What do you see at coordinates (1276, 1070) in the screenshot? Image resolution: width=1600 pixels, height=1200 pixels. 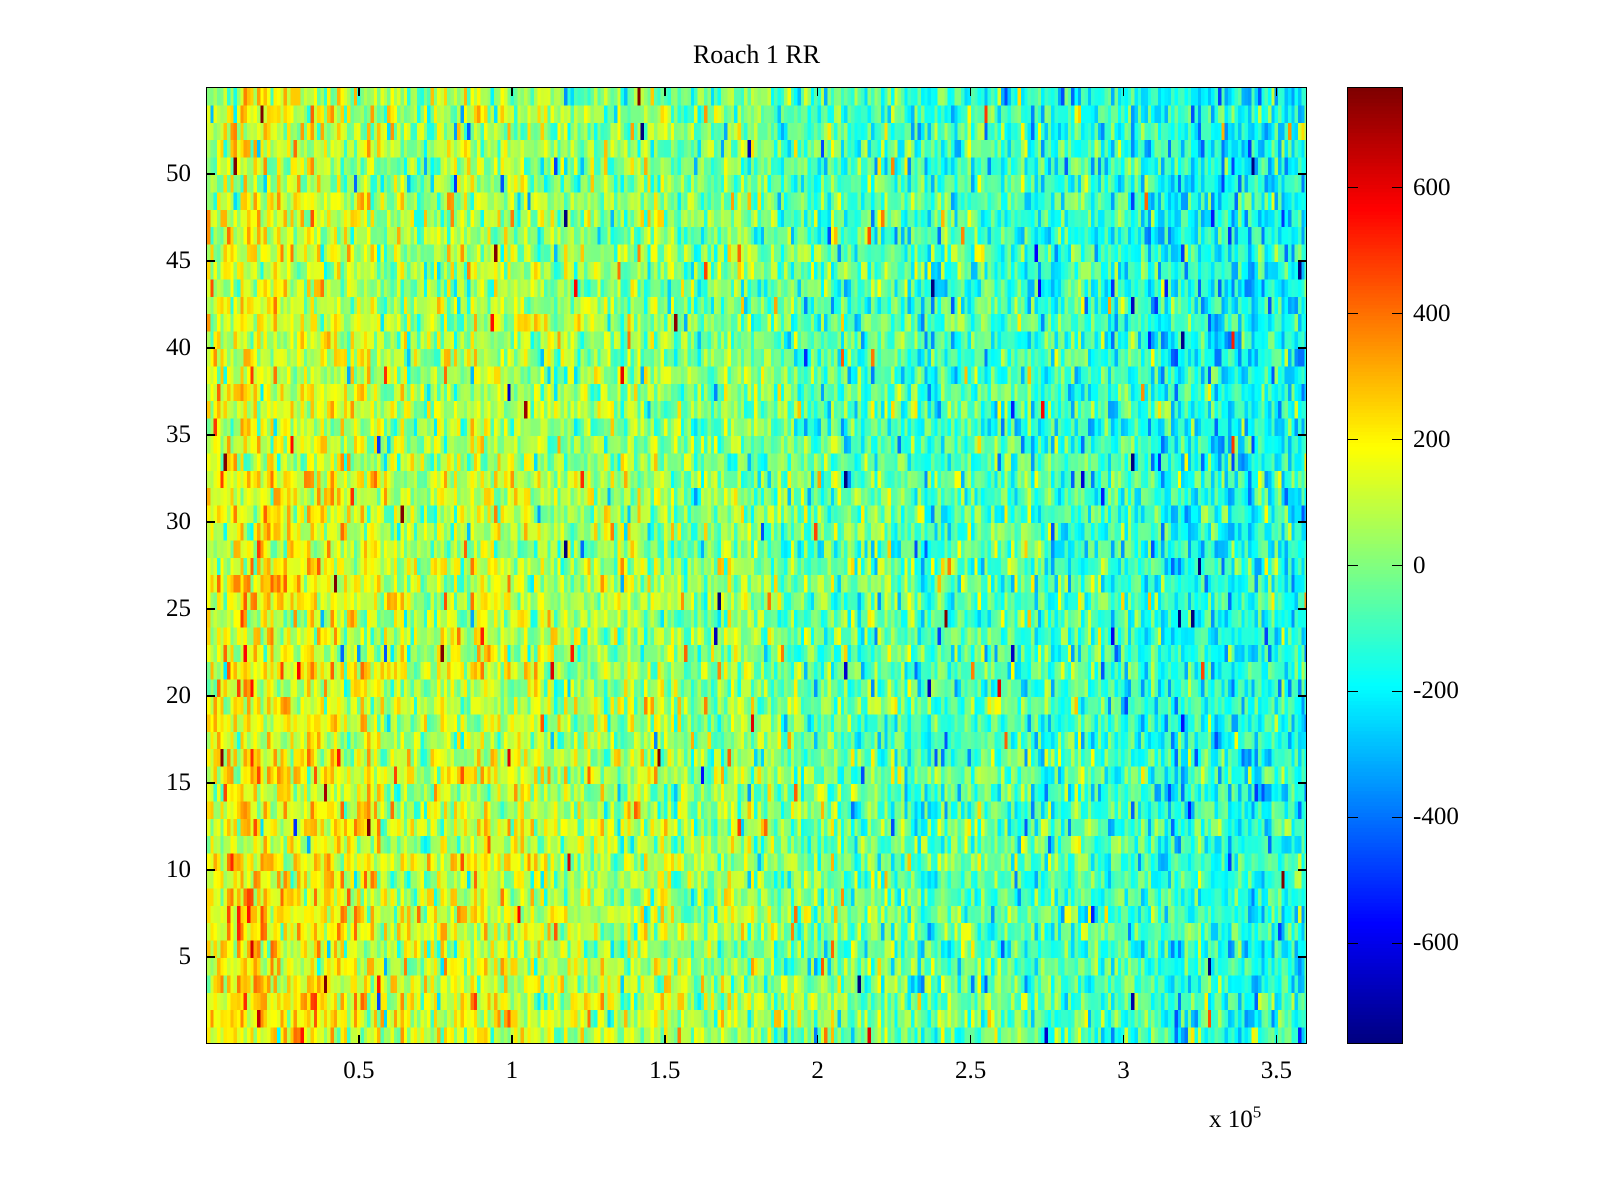 I see `x-tick-label: 3.5` at bounding box center [1276, 1070].